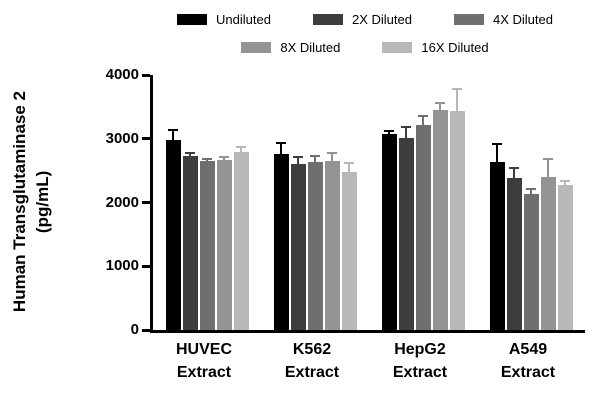 This screenshot has height=407, width=600. What do you see at coordinates (122, 266) in the screenshot?
I see `y-tick-label: 1000` at bounding box center [122, 266].